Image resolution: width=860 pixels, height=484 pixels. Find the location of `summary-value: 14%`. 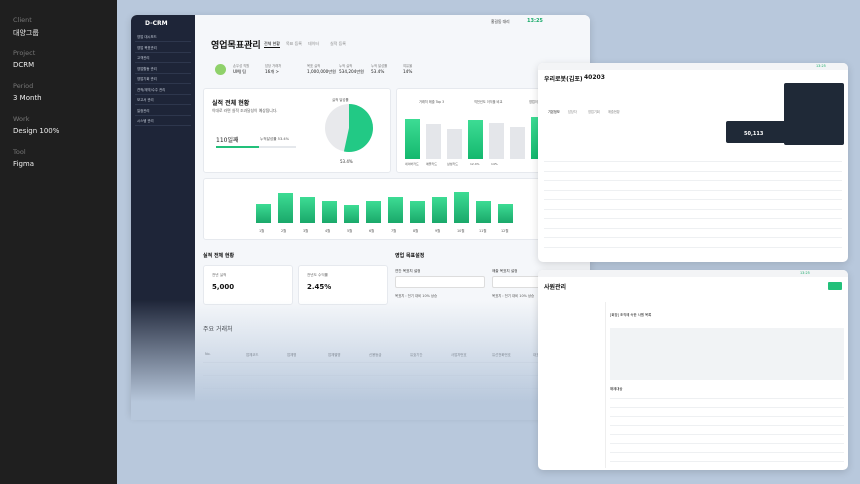

summary-value: 14% is located at coordinates (408, 71).